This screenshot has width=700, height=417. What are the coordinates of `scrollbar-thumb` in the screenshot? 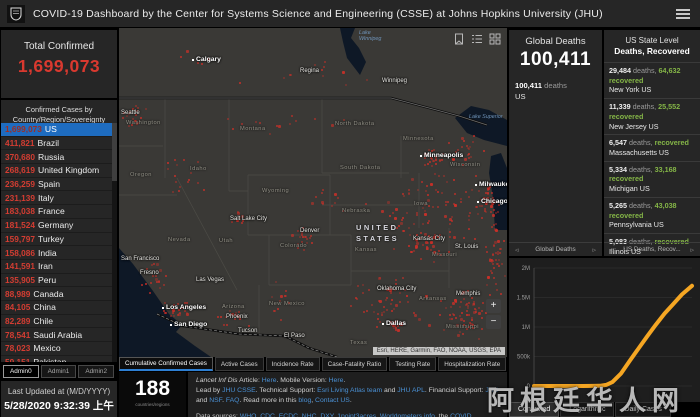 It's located at (114, 152).